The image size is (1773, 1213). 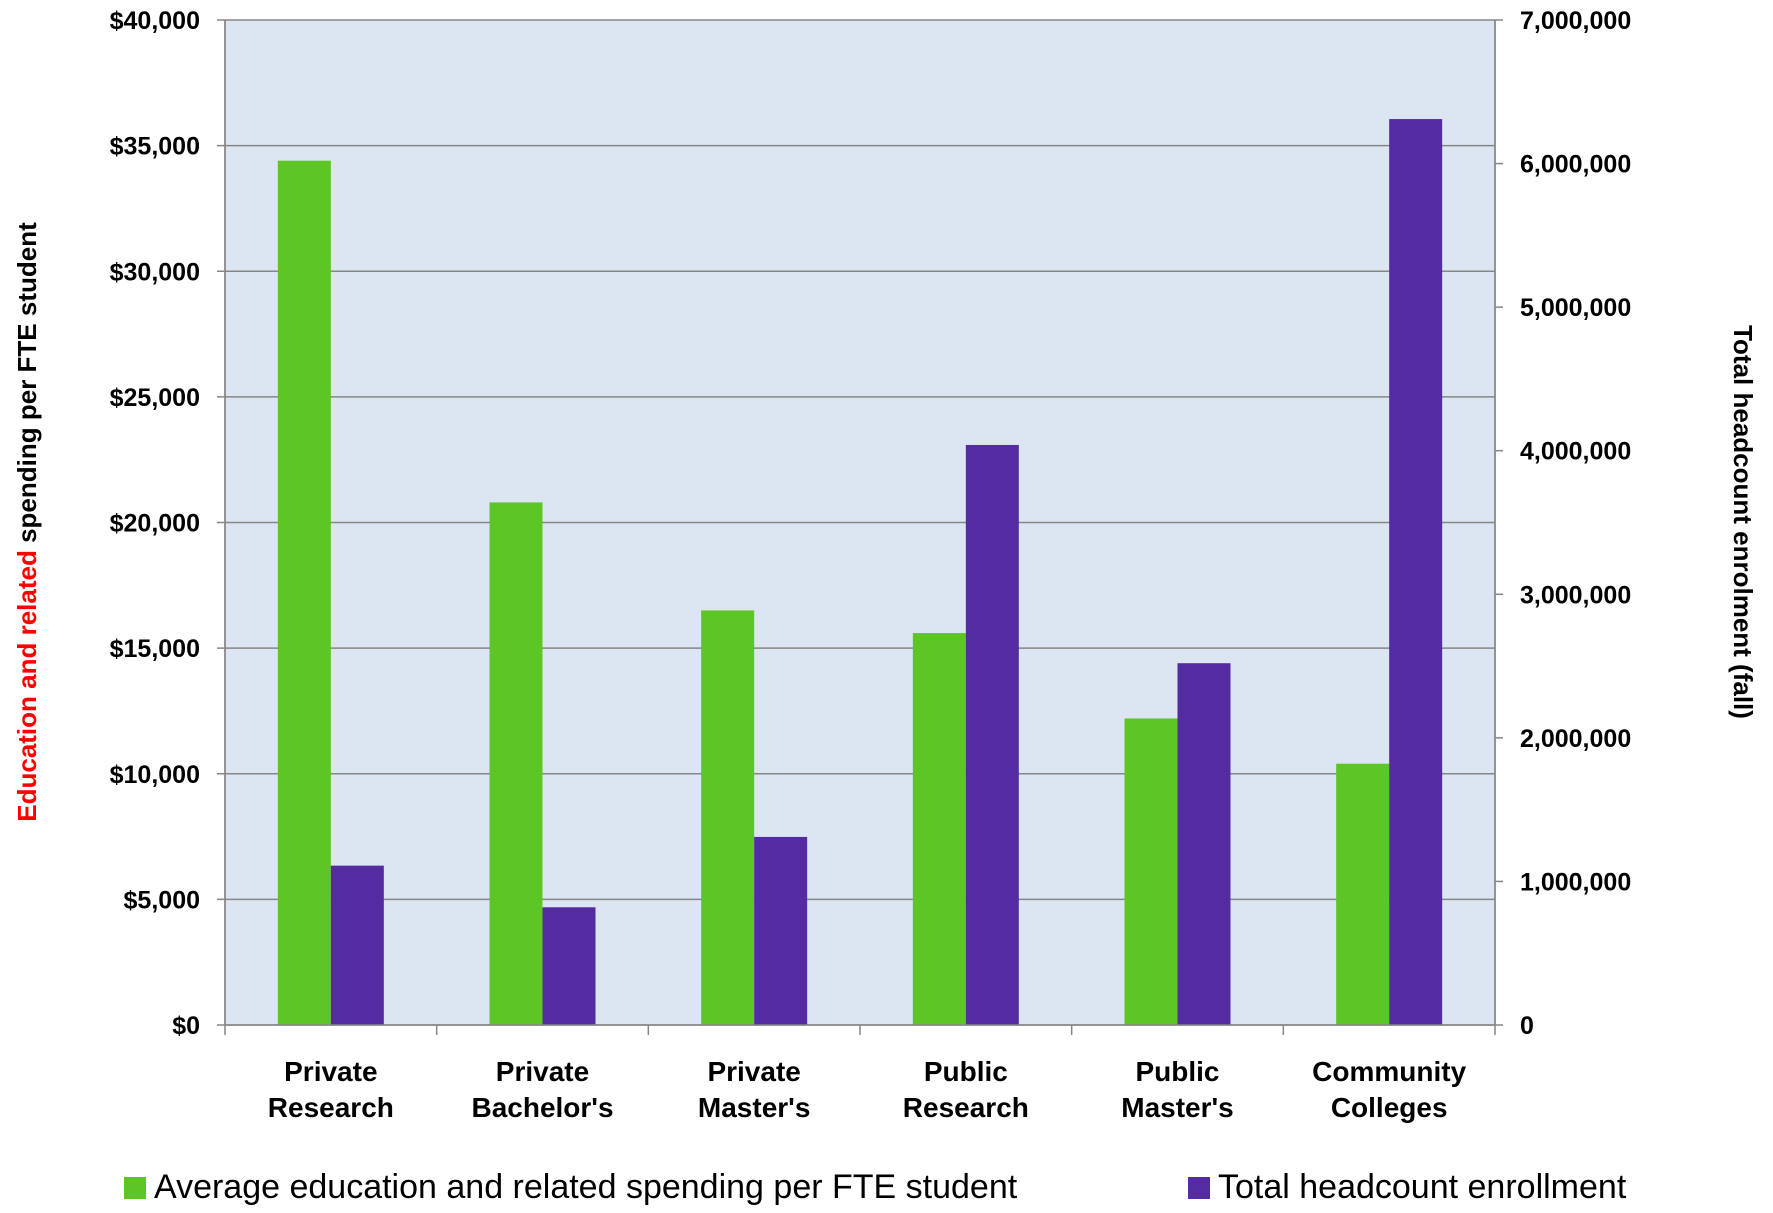 What do you see at coordinates (1177, 1089) in the screenshot?
I see `category-label: Public Master's` at bounding box center [1177, 1089].